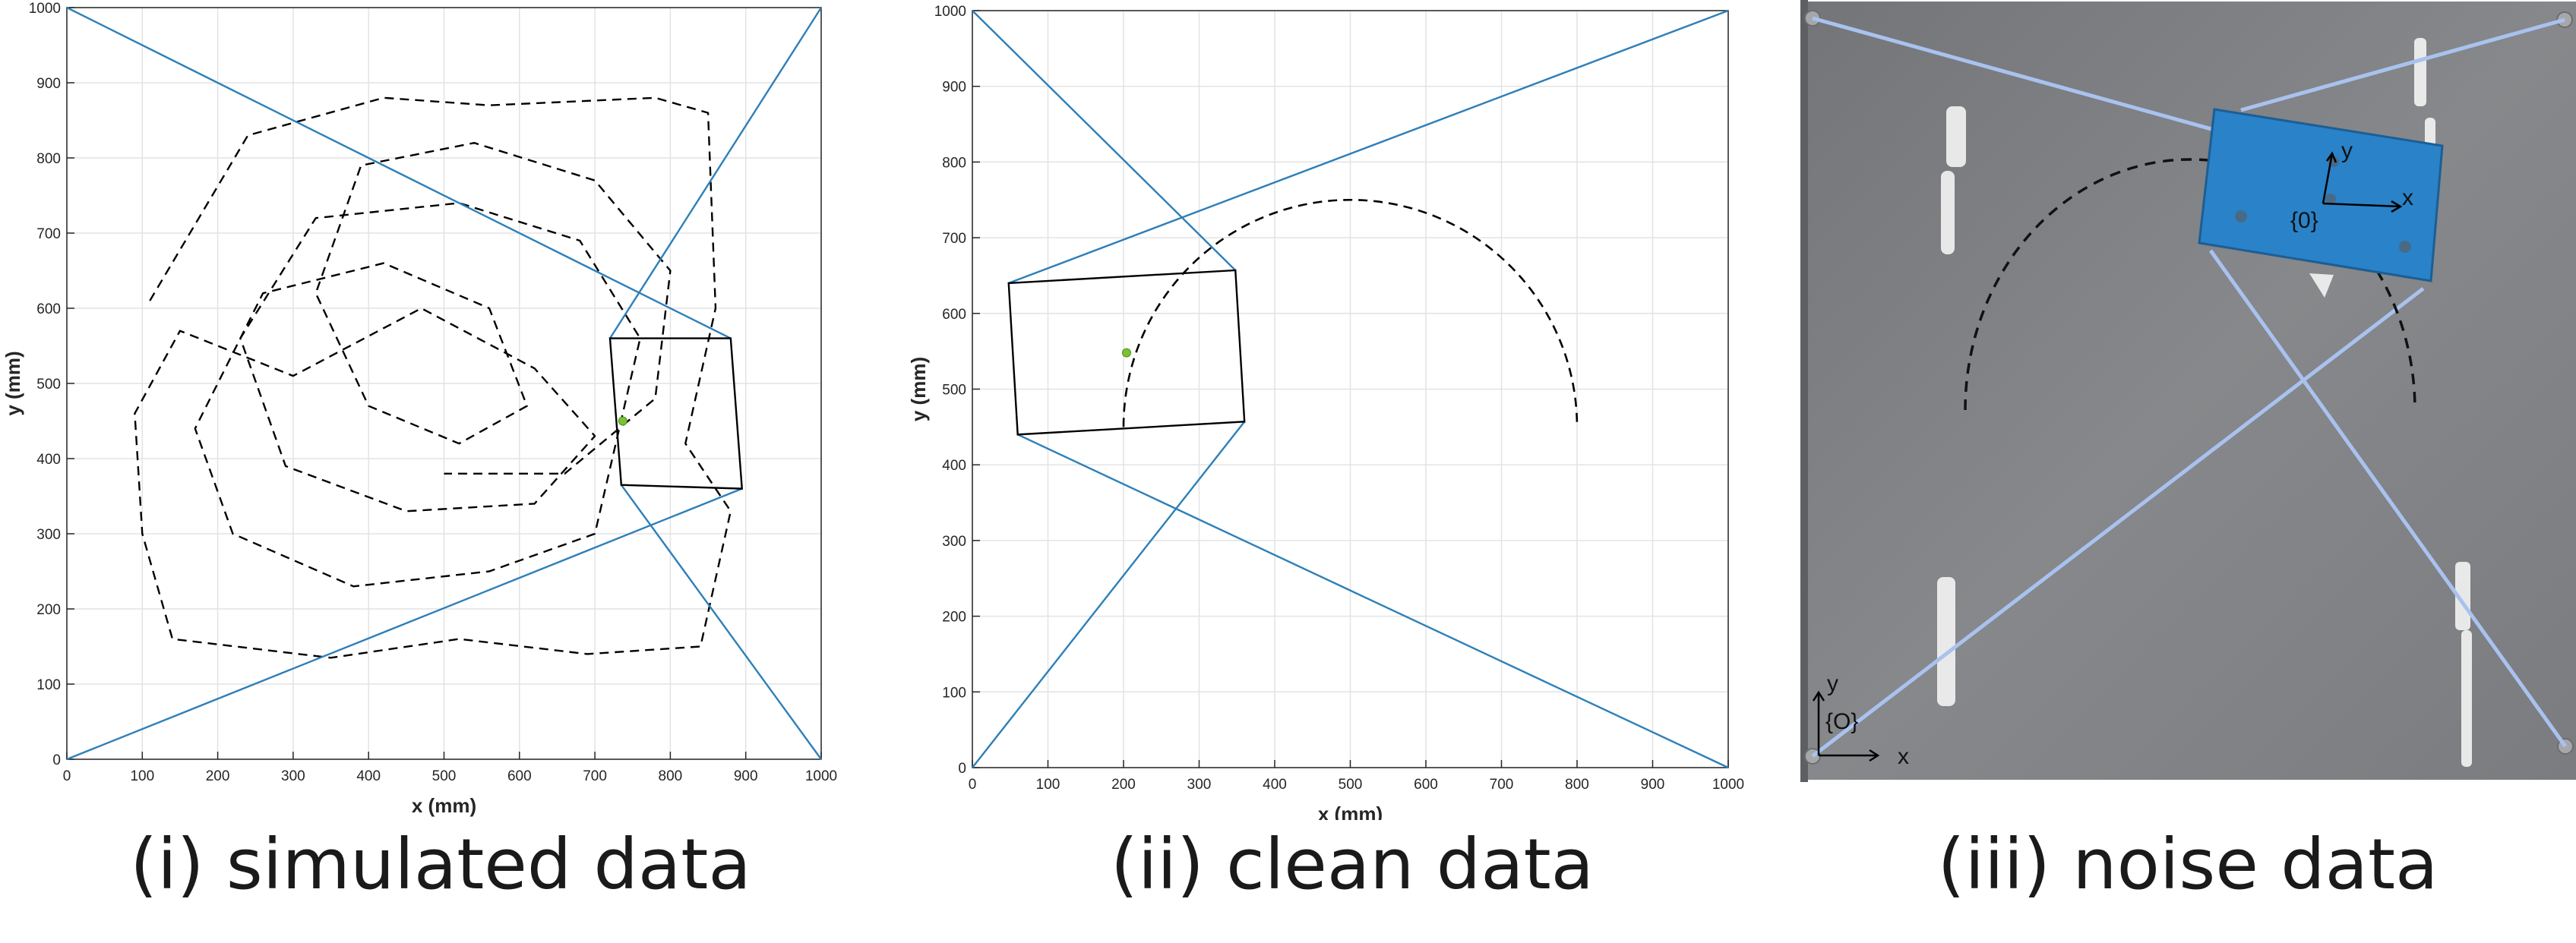  I want to click on caption-simulated-data: (i) simulated data, so click(440, 865).